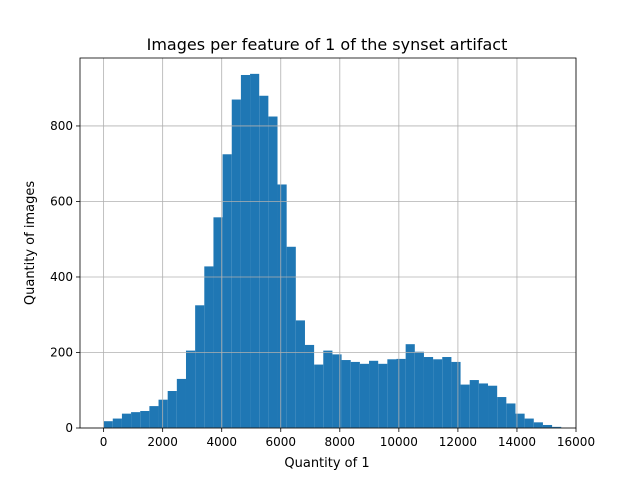 Image resolution: width=640 pixels, height=480 pixels. Describe the element at coordinates (61, 201) in the screenshot. I see `y-tick-label: 600` at that location.